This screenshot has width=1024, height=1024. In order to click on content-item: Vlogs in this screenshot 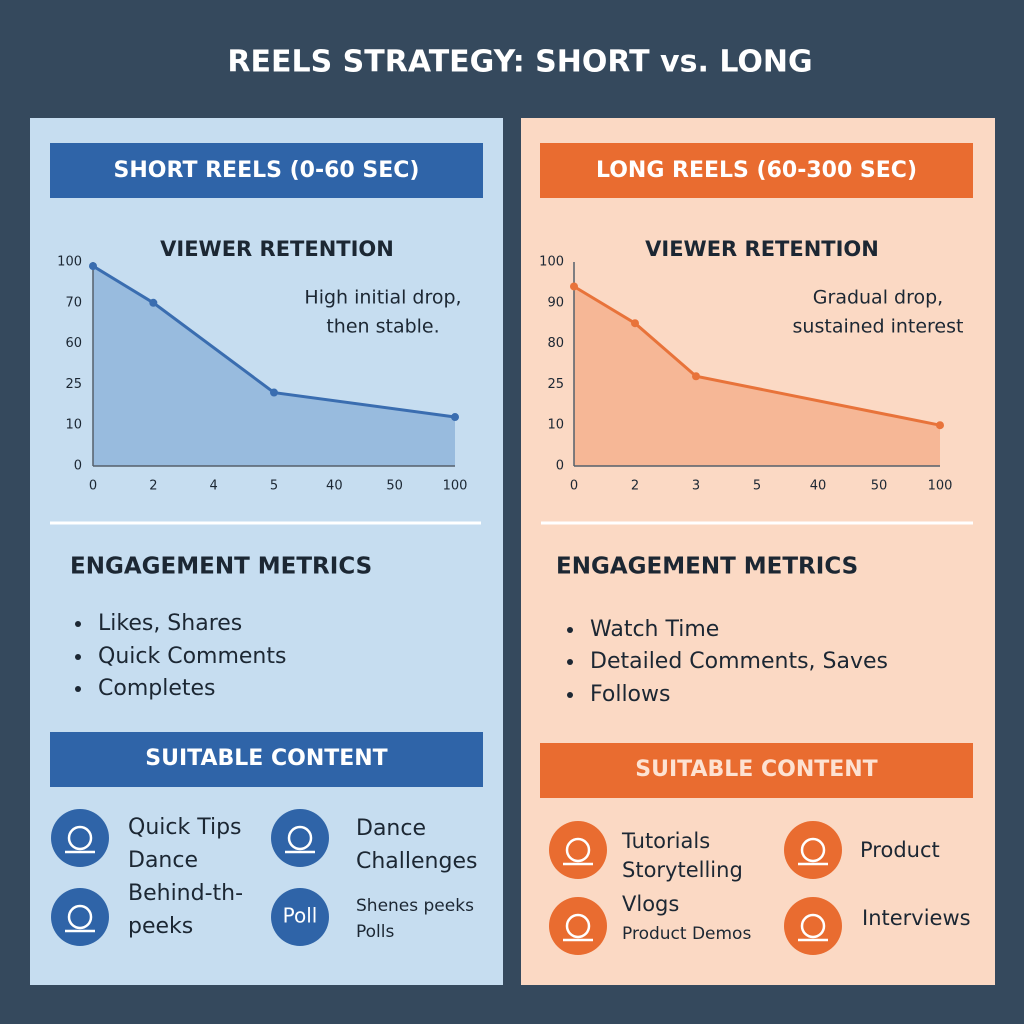, I will do `click(650, 904)`.